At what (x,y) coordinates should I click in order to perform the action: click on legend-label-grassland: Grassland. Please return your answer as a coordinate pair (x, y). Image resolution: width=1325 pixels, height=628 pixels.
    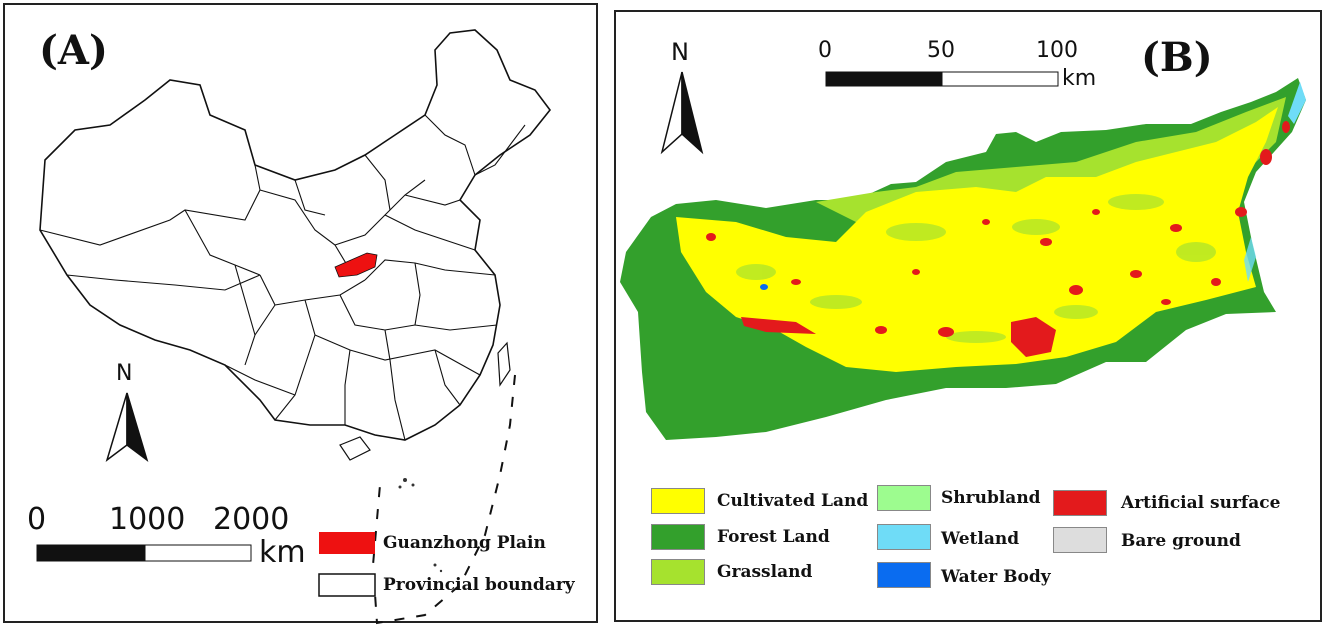
    Looking at the image, I should click on (765, 572).